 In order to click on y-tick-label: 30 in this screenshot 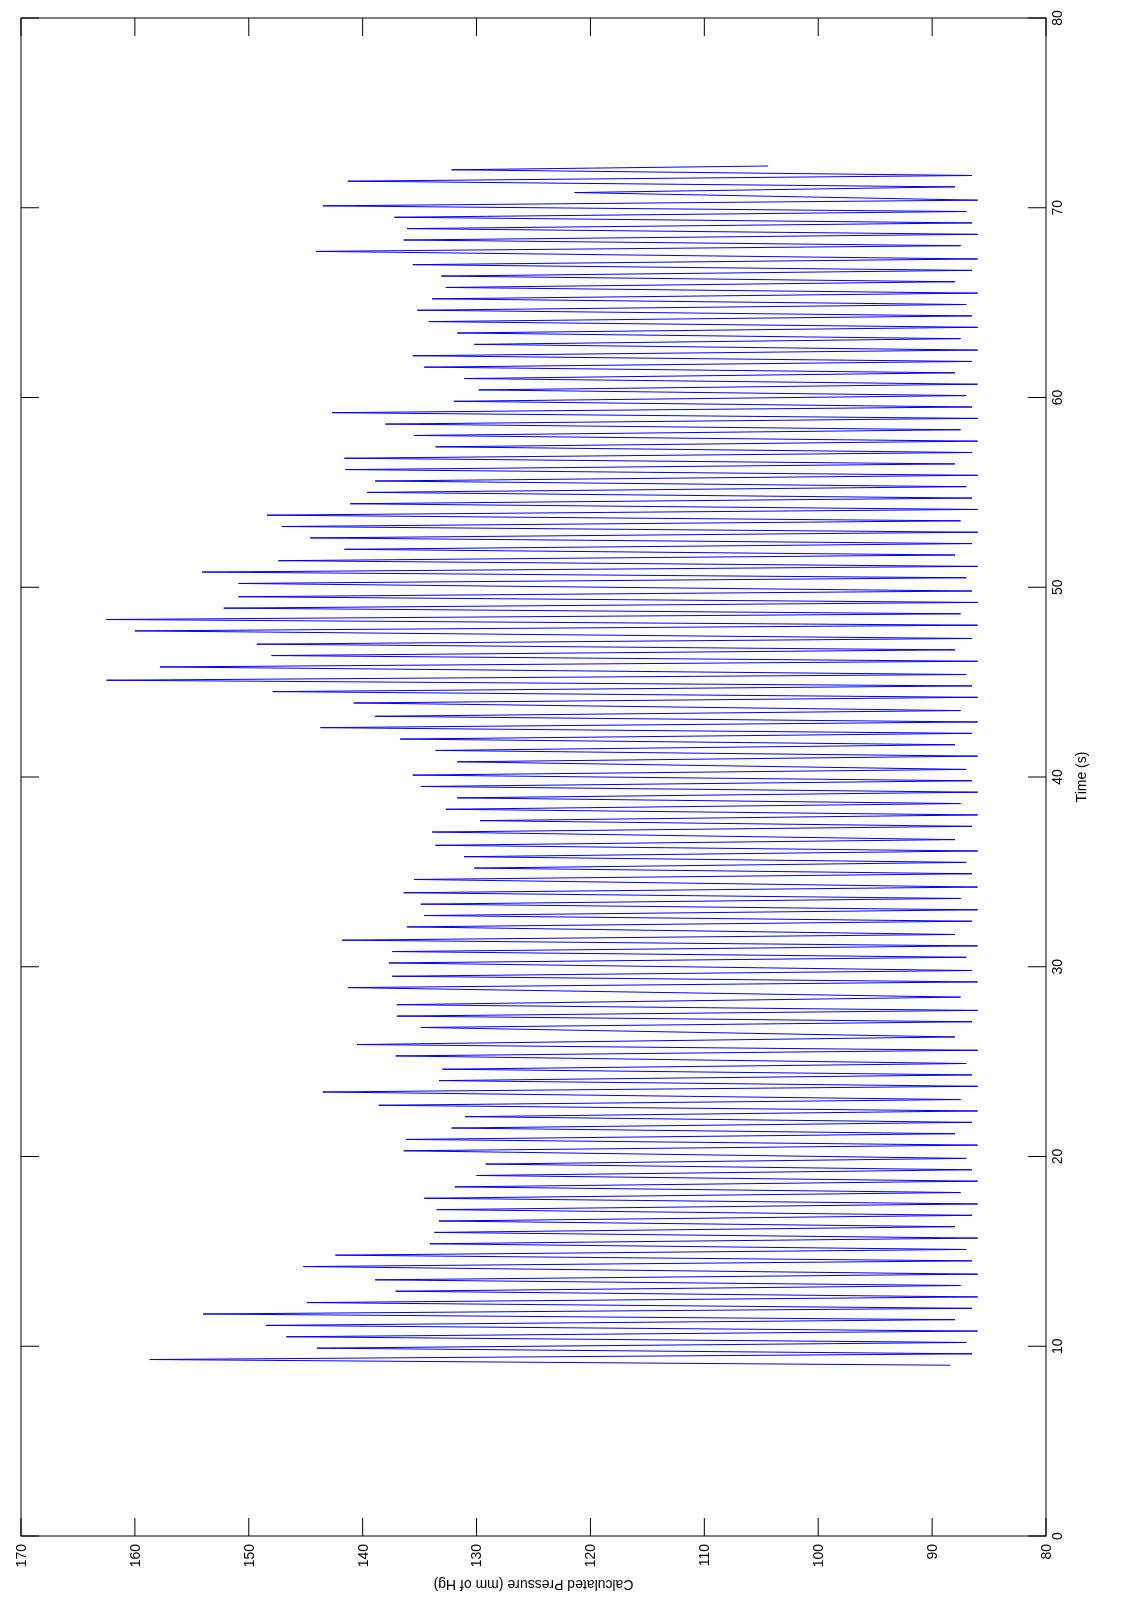, I will do `click(1057, 966)`.